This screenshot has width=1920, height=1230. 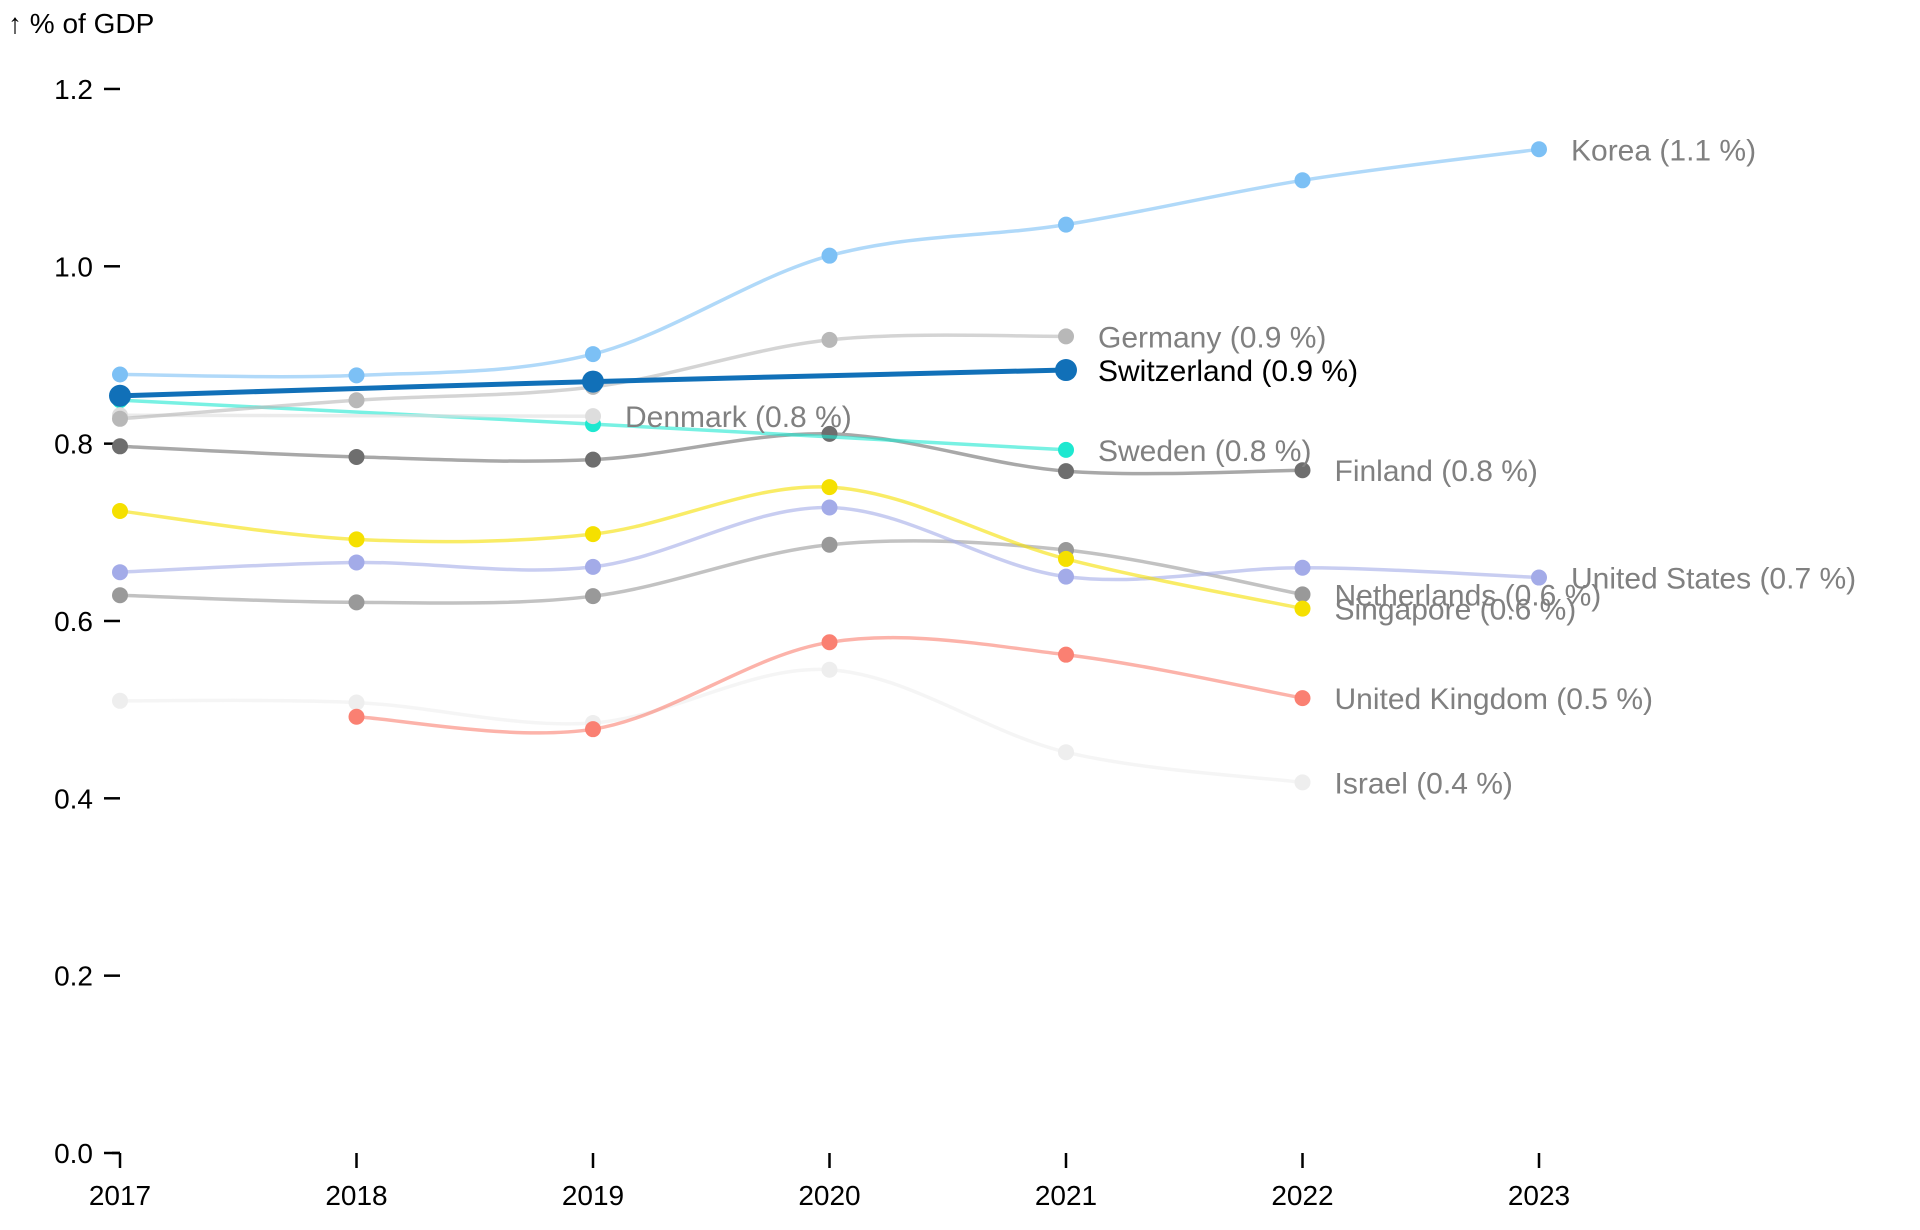 I want to click on series-label-korea: Korea (1.1 %), so click(x=1663, y=150).